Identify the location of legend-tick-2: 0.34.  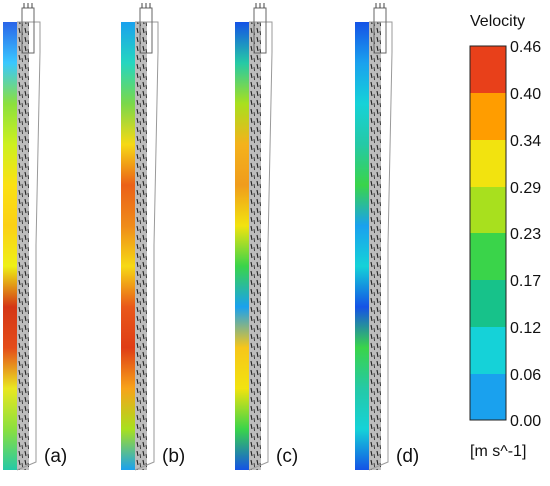
(525, 141).